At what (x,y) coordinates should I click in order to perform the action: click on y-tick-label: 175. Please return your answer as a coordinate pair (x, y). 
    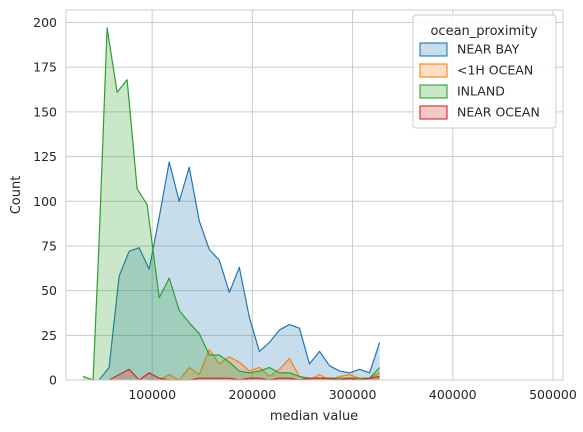
    Looking at the image, I should click on (45, 67).